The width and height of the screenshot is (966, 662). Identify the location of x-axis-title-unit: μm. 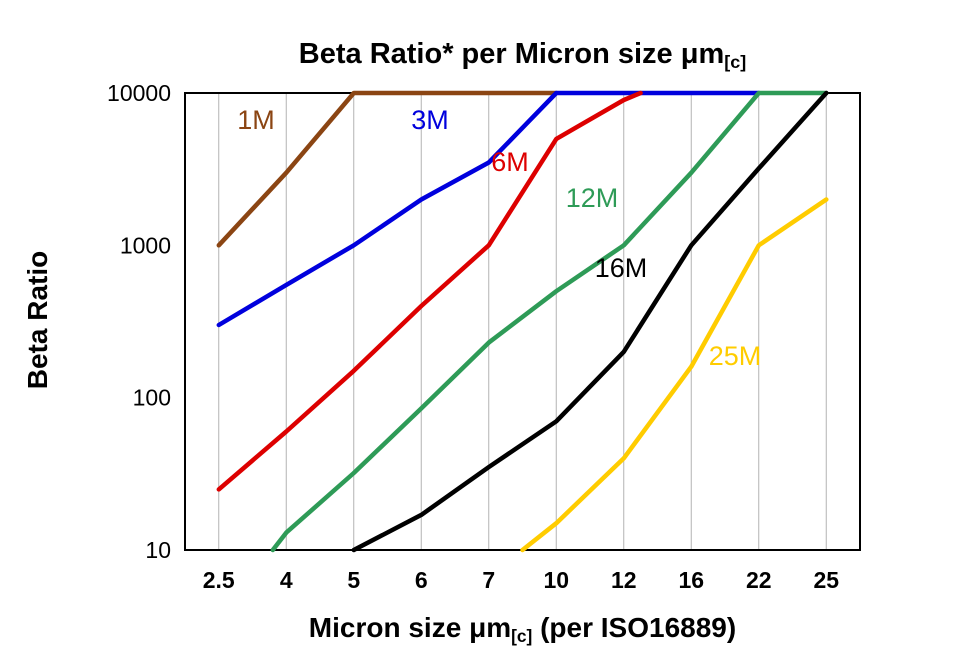
(490, 627).